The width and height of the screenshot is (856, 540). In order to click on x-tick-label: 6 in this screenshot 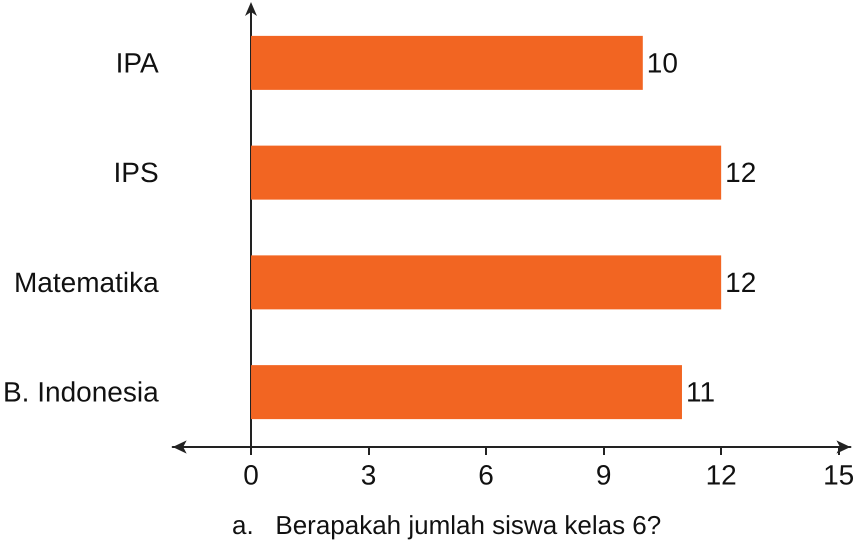, I will do `click(486, 475)`.